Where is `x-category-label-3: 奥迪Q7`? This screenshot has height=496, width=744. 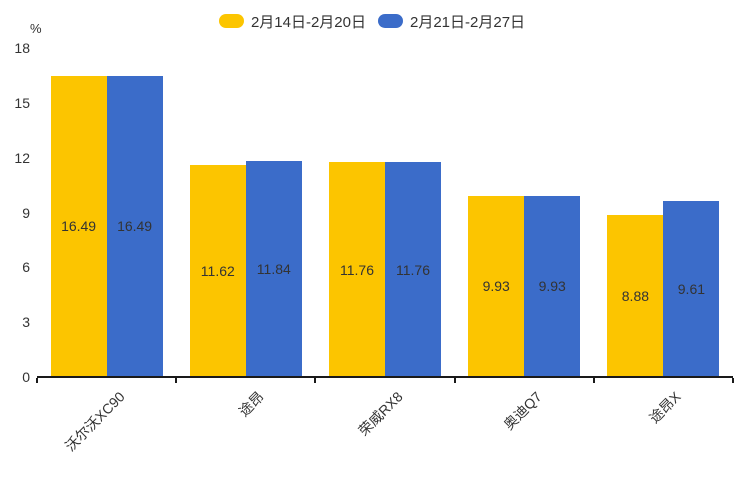 x-category-label-3: 奥迪Q7 is located at coordinates (522, 410).